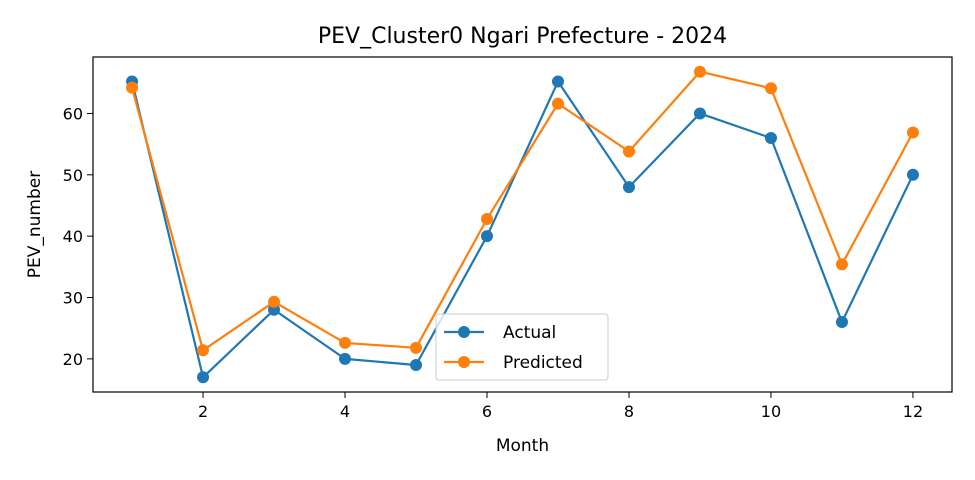  I want to click on legend-marker-predicted, so click(464, 362).